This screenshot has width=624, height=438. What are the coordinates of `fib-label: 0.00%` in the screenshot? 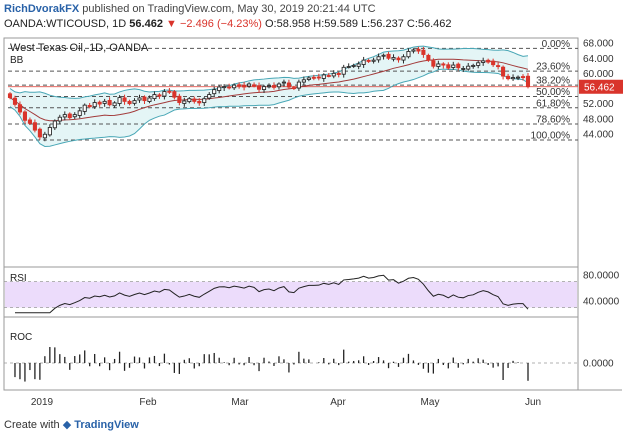 It's located at (556, 44).